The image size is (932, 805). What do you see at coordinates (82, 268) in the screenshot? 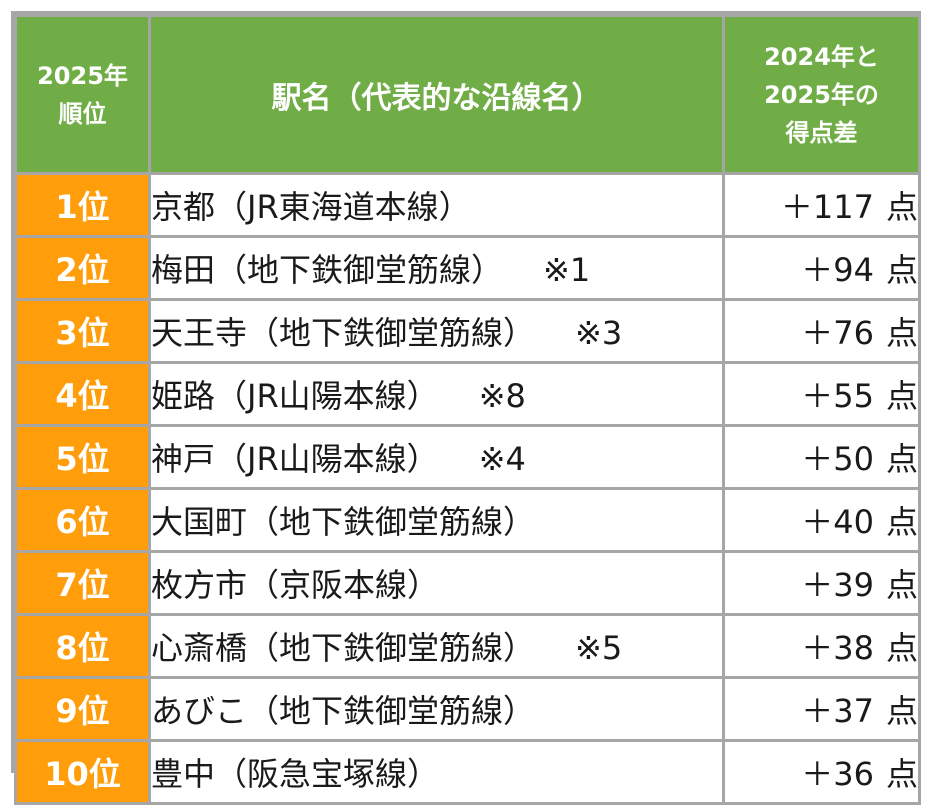
I see `rank-cell: 2位` at bounding box center [82, 268].